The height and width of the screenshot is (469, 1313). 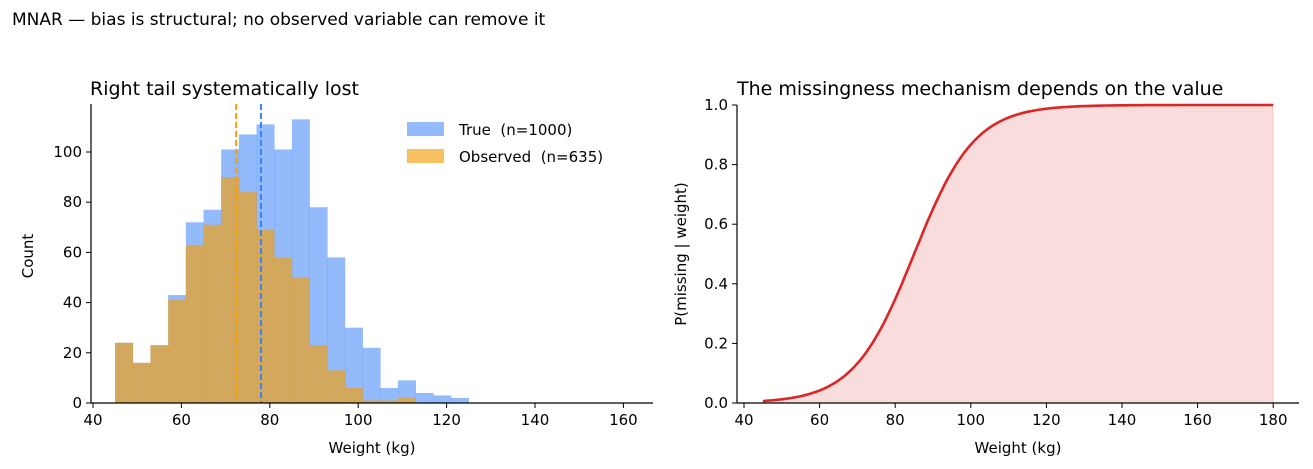 I want to click on legend-label-observed: Observed (n=635), so click(x=531, y=157).